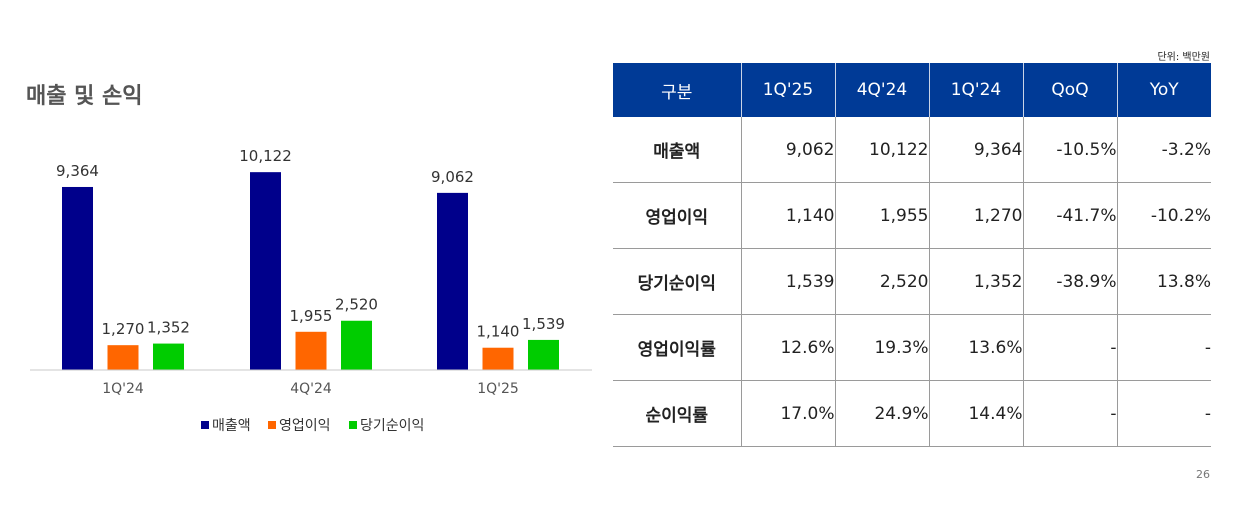 The width and height of the screenshot is (1238, 511). I want to click on table-cell: -3.2%, so click(1164, 150).